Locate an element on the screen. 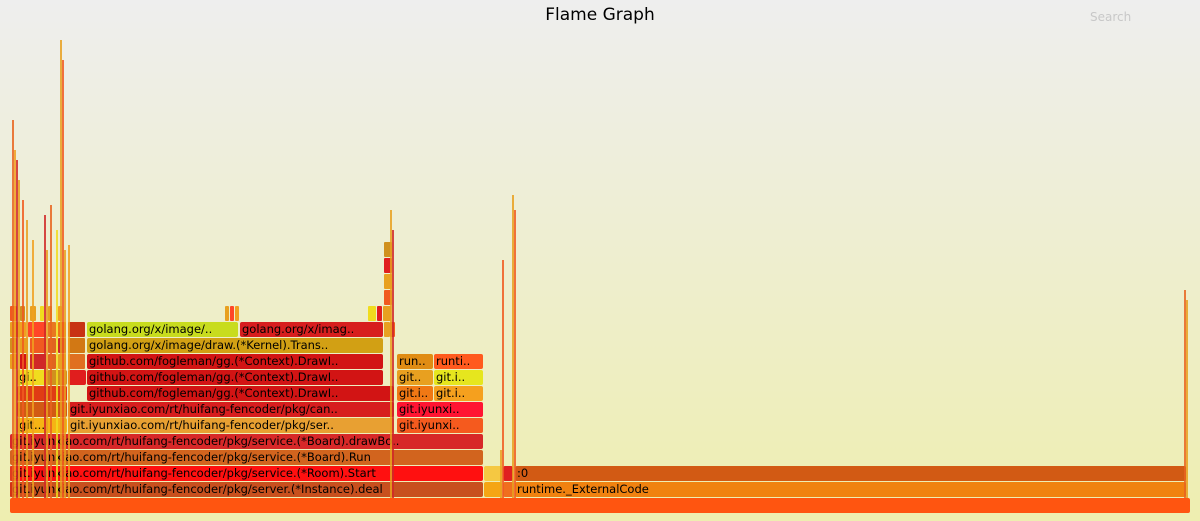 The width and height of the screenshot is (1200, 521). flame-frame: run.. is located at coordinates (415, 361).